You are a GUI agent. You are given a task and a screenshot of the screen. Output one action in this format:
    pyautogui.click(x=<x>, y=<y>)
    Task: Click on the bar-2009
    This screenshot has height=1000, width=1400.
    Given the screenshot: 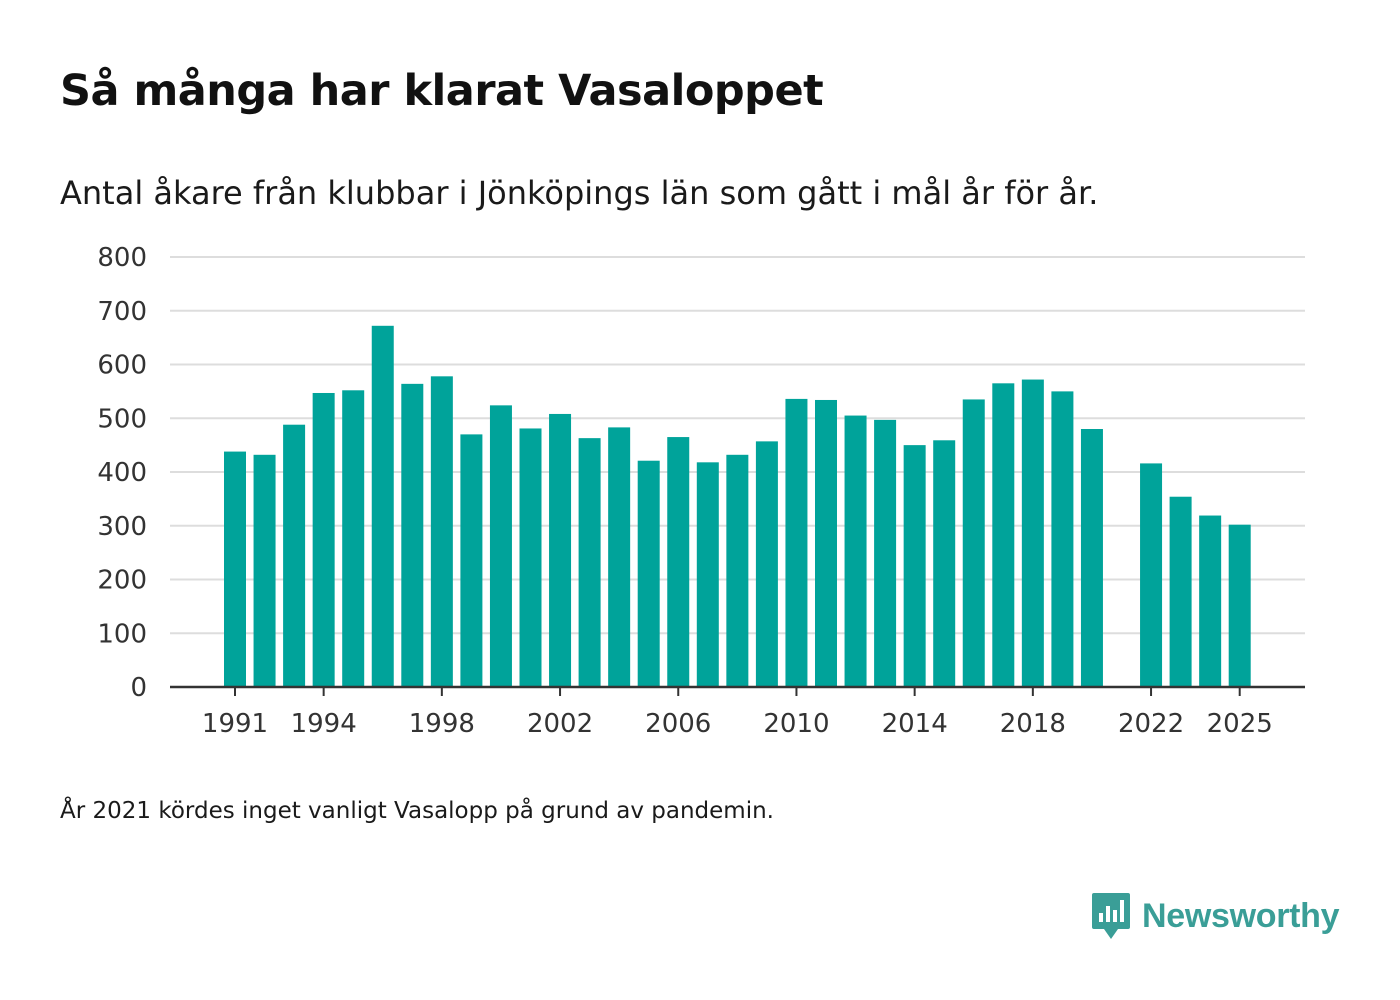 What is the action you would take?
    pyautogui.click(x=766, y=564)
    